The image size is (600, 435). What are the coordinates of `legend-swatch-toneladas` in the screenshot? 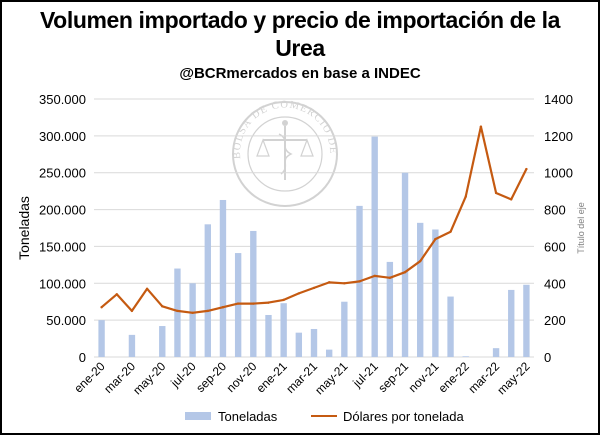 It's located at (198, 416).